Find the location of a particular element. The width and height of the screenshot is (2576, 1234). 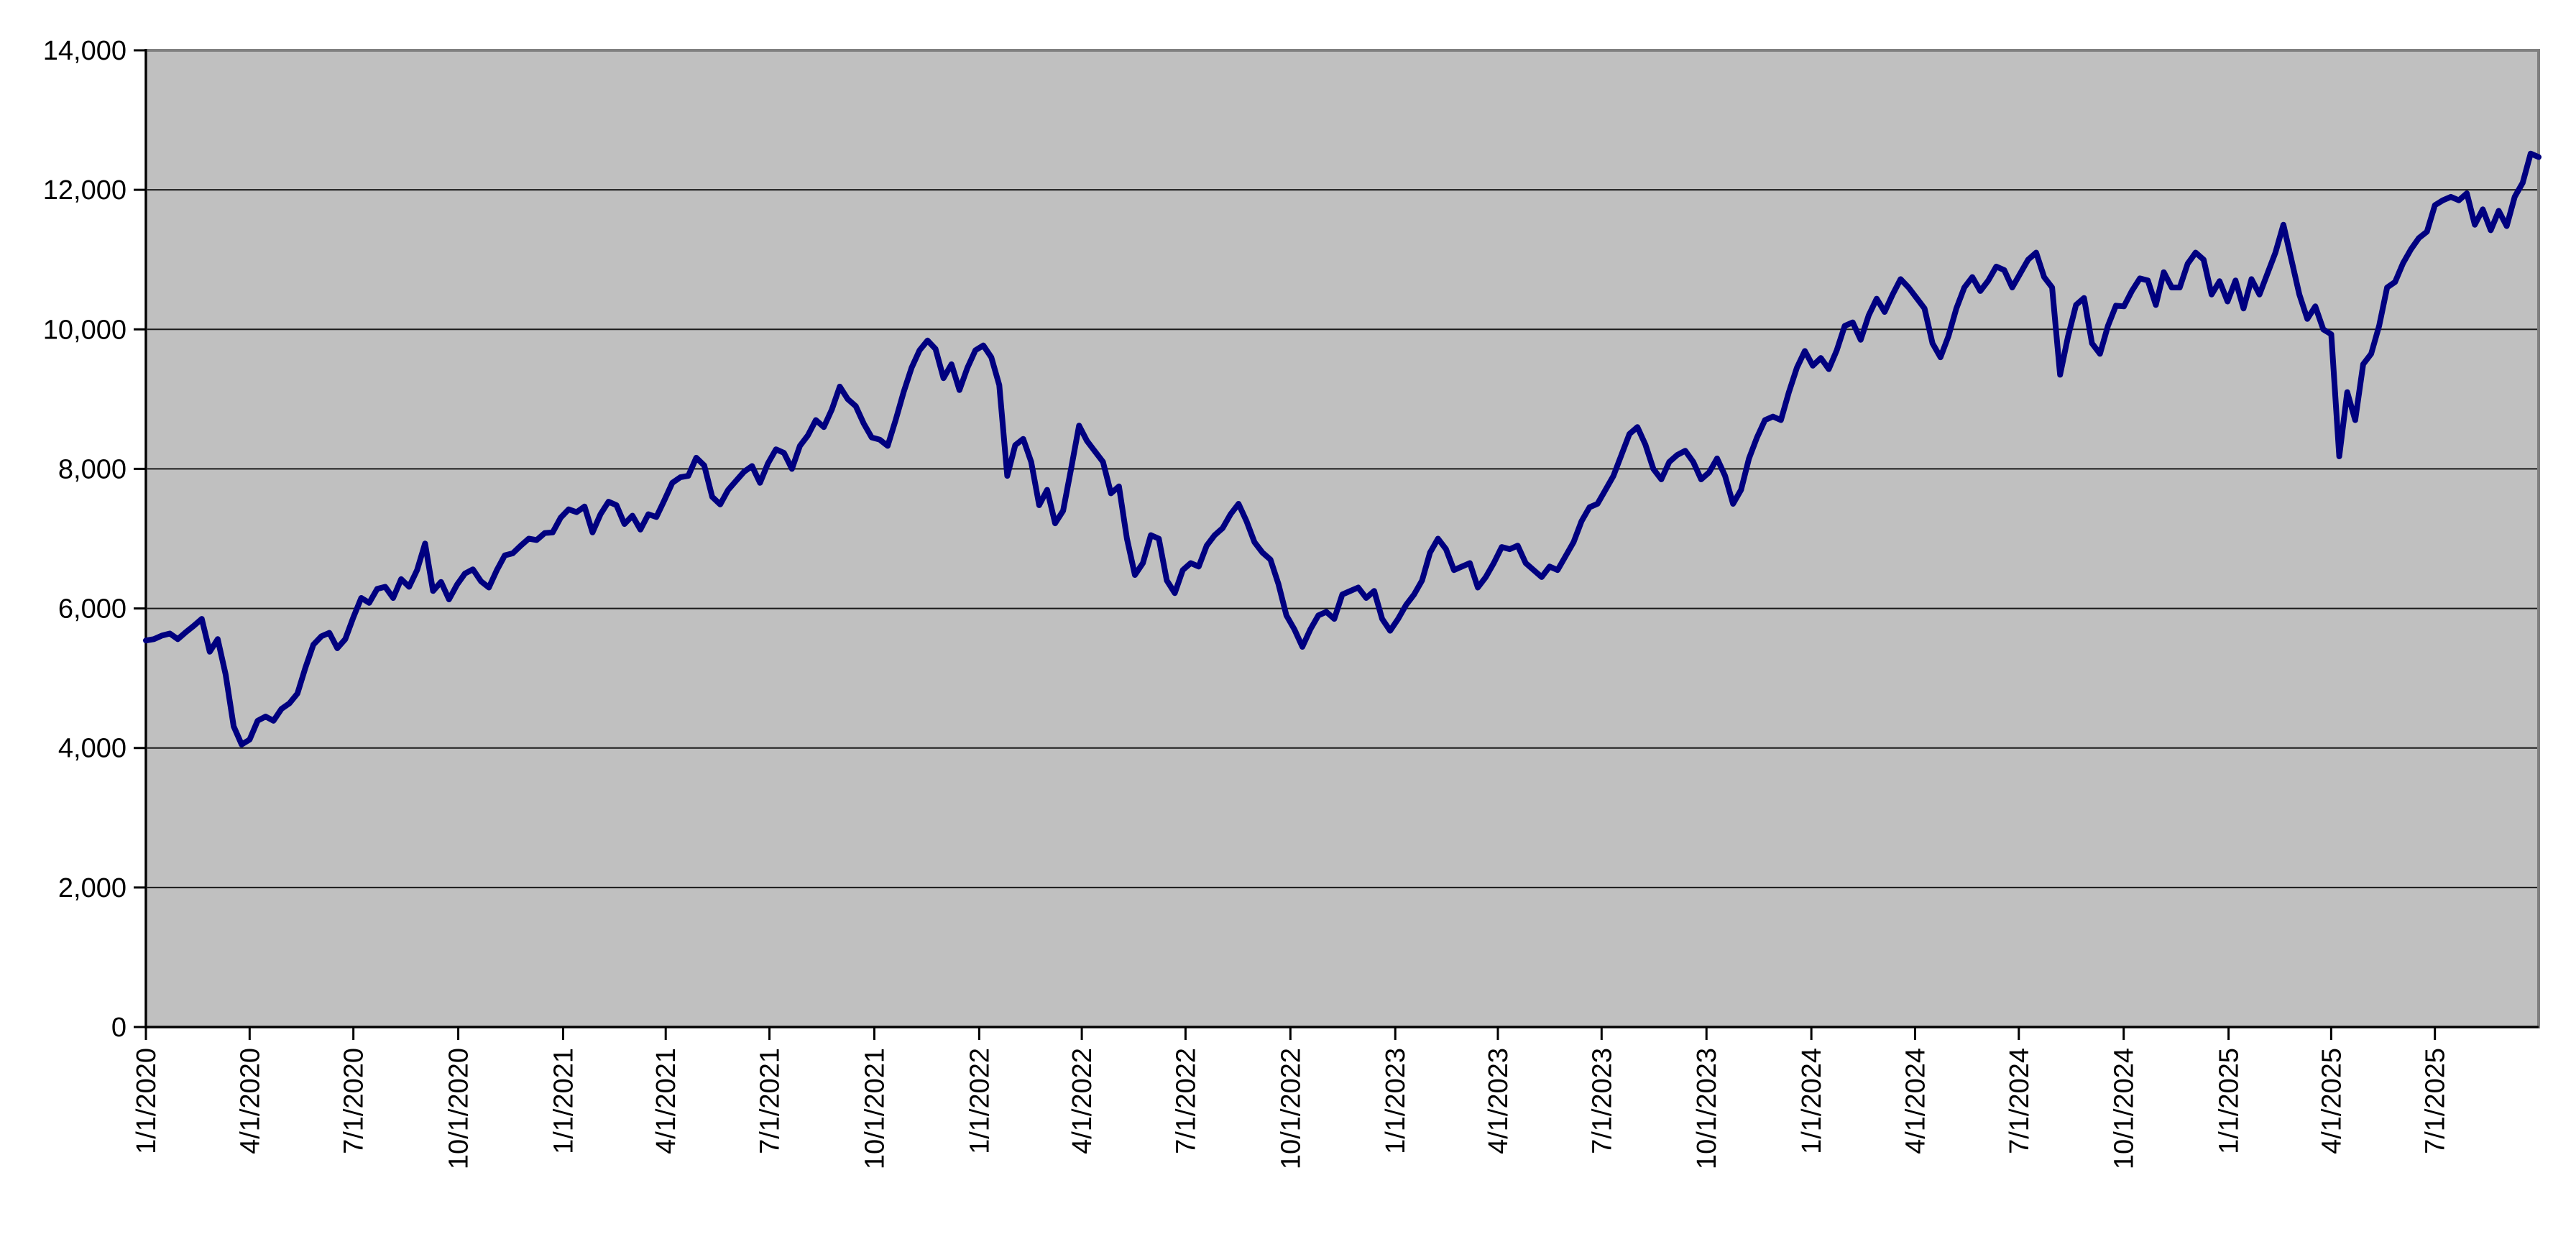

x-axis-label: 10/1/2021 is located at coordinates (875, 1109).